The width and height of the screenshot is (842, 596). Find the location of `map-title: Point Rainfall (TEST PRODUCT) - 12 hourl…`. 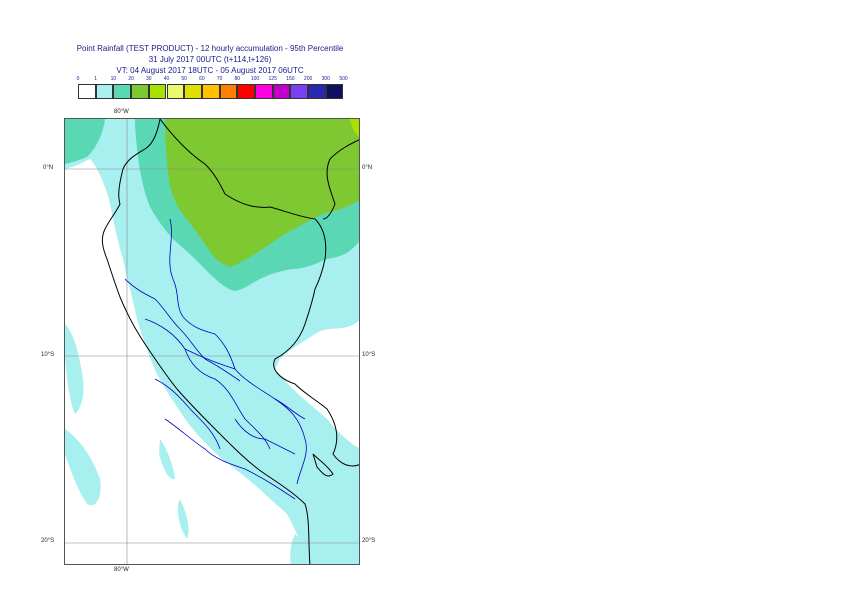

map-title: Point Rainfall (TEST PRODUCT) - 12 hourl… is located at coordinates (210, 48).